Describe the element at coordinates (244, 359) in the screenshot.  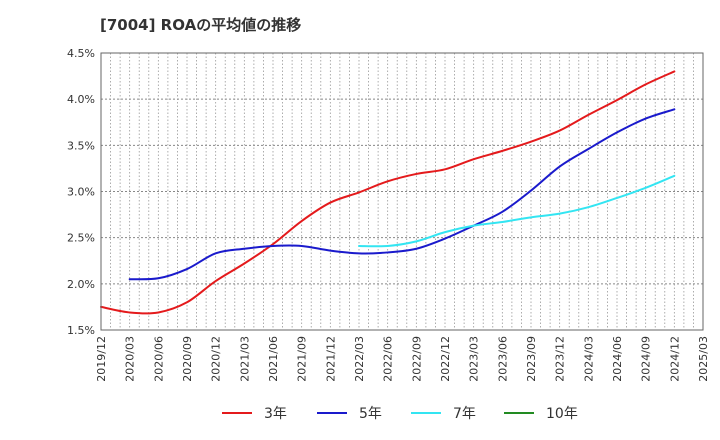
I see `x-tick-label: 2021/03` at that location.